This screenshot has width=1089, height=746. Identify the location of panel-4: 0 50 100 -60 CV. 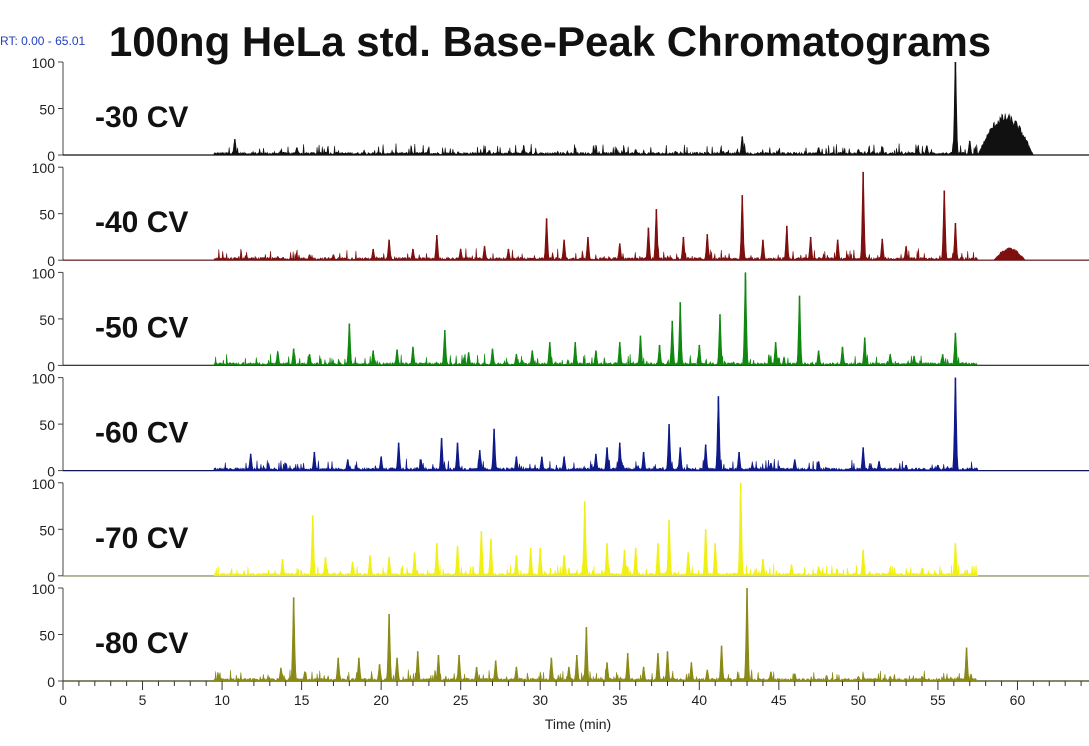
(560, 425).